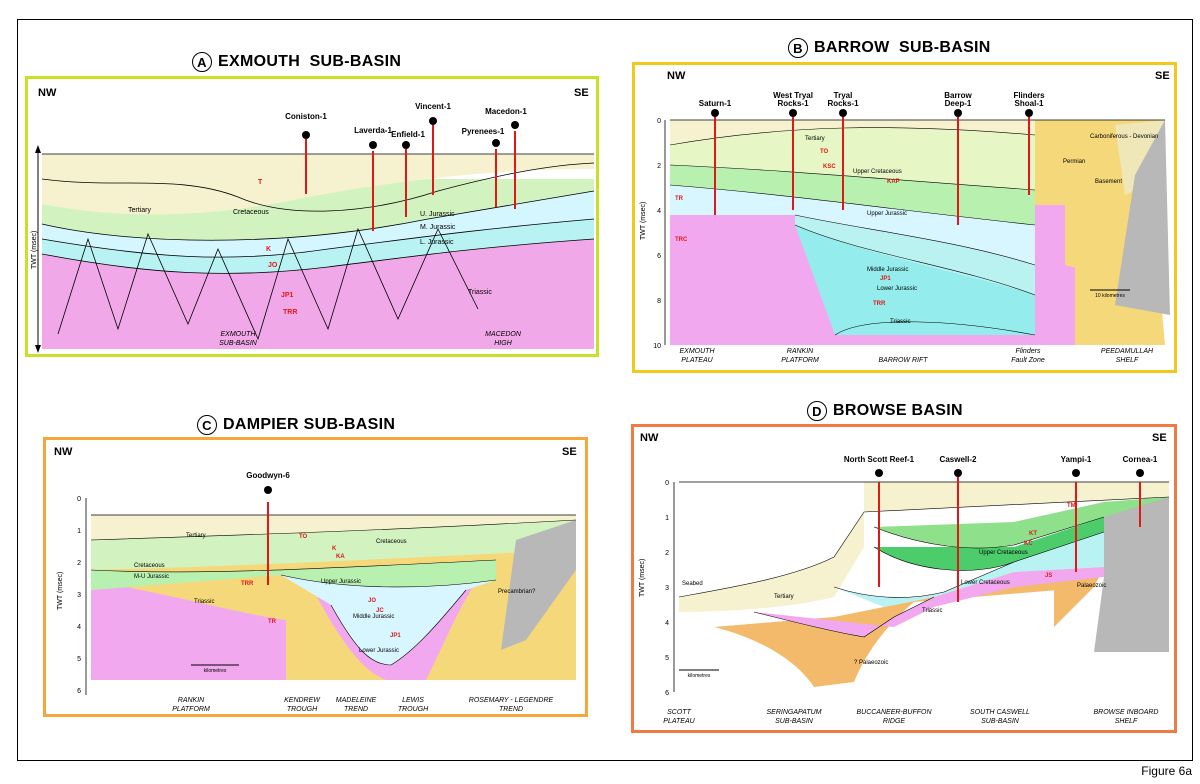  What do you see at coordinates (503, 343) in the screenshot?
I see `region-label: HIGH` at bounding box center [503, 343].